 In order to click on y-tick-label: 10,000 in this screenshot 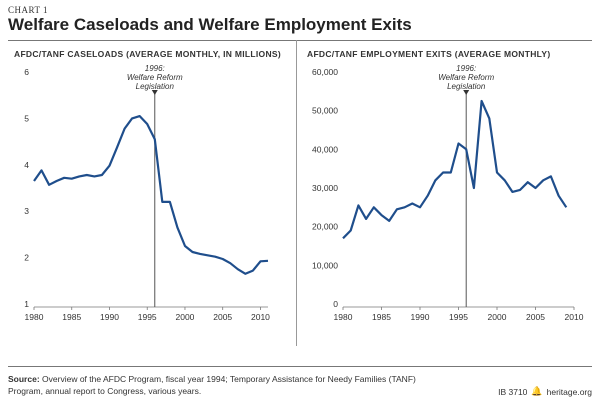, I will do `click(325, 265)`.